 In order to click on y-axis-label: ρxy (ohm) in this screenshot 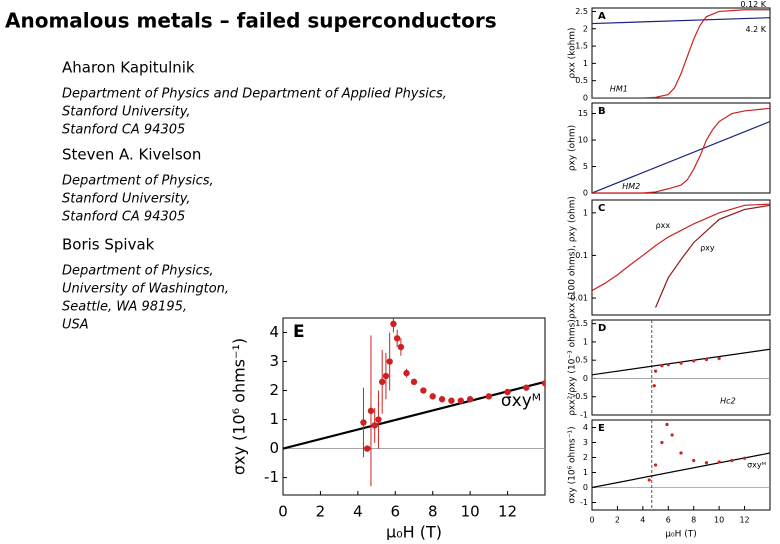, I will do `click(573, 148)`.